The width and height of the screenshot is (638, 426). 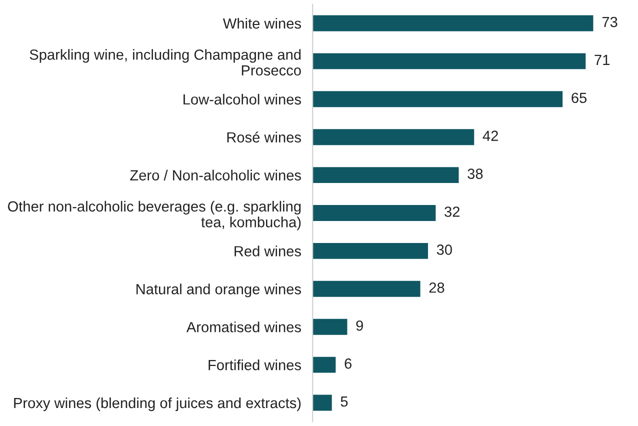 What do you see at coordinates (243, 327) in the screenshot?
I see `y-tick-label: Aromatised wines` at bounding box center [243, 327].